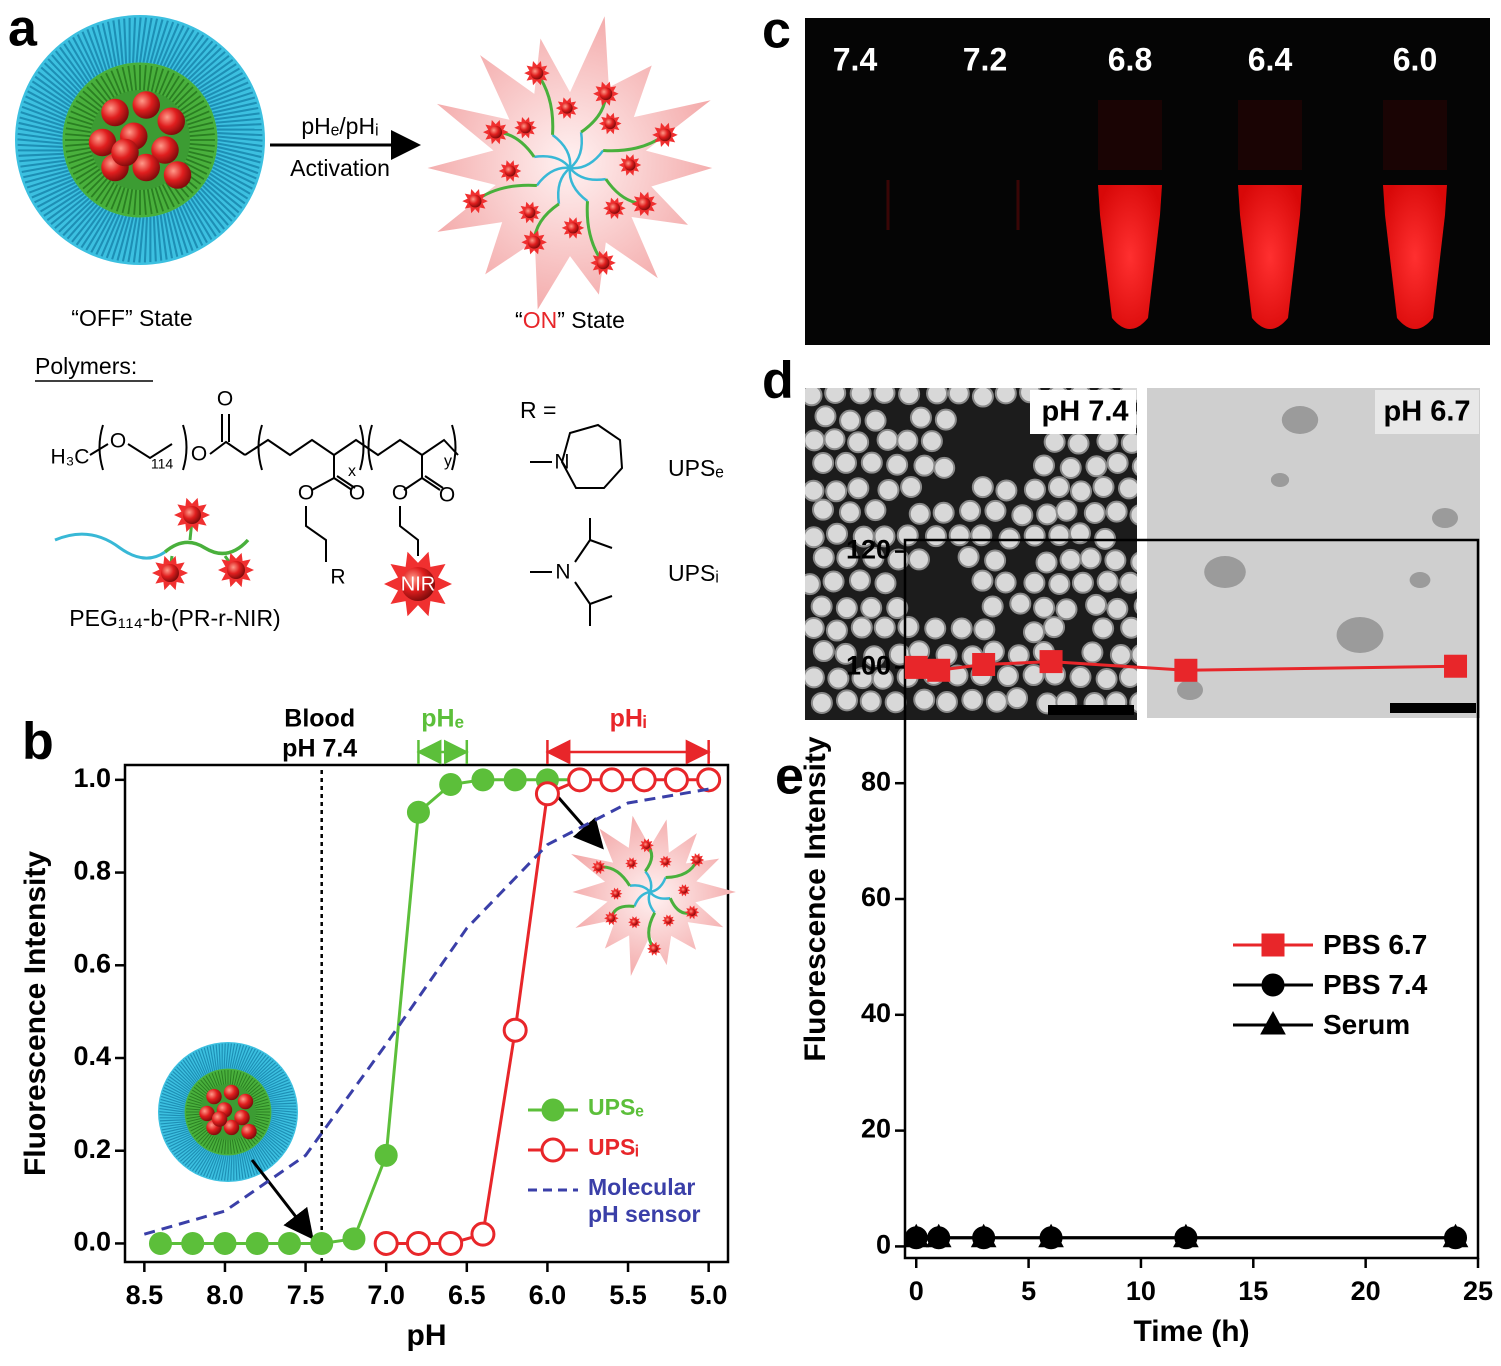 This screenshot has width=1501, height=1366. What do you see at coordinates (628, 1295) in the screenshot?
I see `x-tick-label: 5.5` at bounding box center [628, 1295].